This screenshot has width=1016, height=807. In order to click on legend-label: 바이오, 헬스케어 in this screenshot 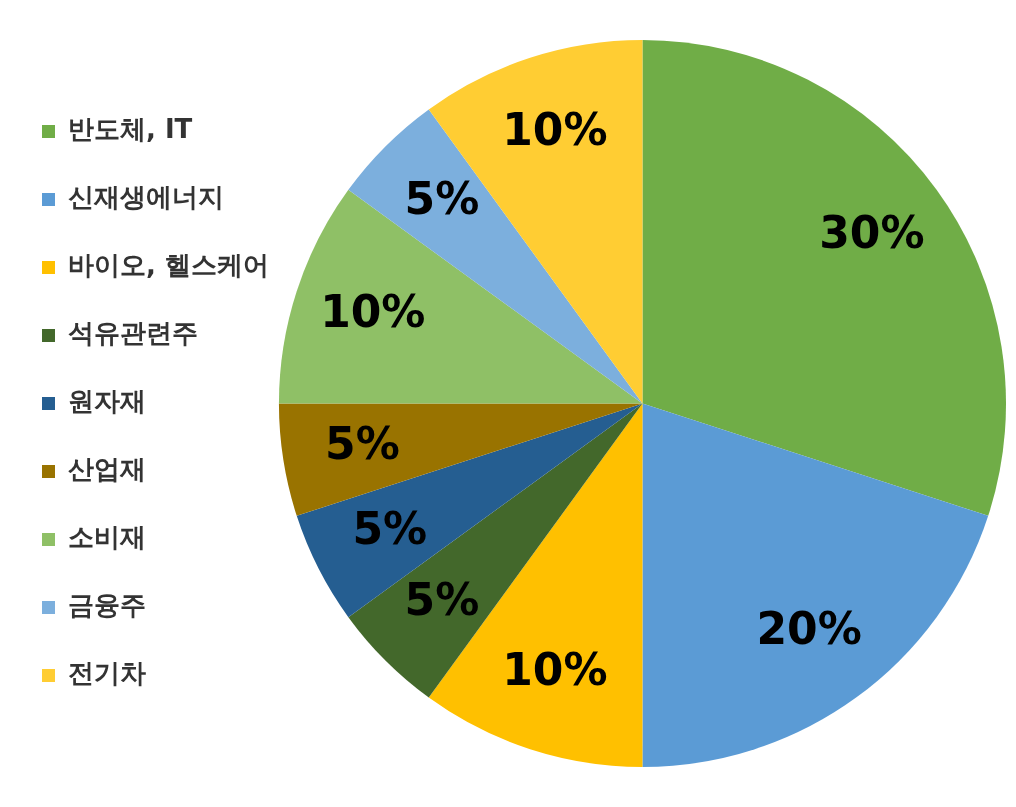, I will do `click(168, 265)`.